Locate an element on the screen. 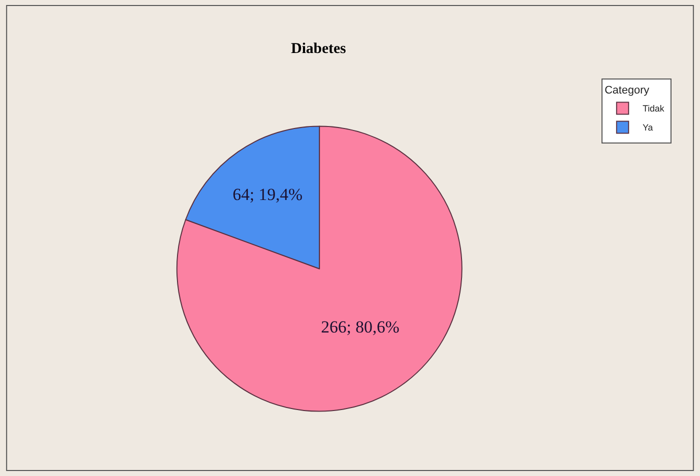 This screenshot has width=700, height=476. legend-title: Category is located at coordinates (627, 90).